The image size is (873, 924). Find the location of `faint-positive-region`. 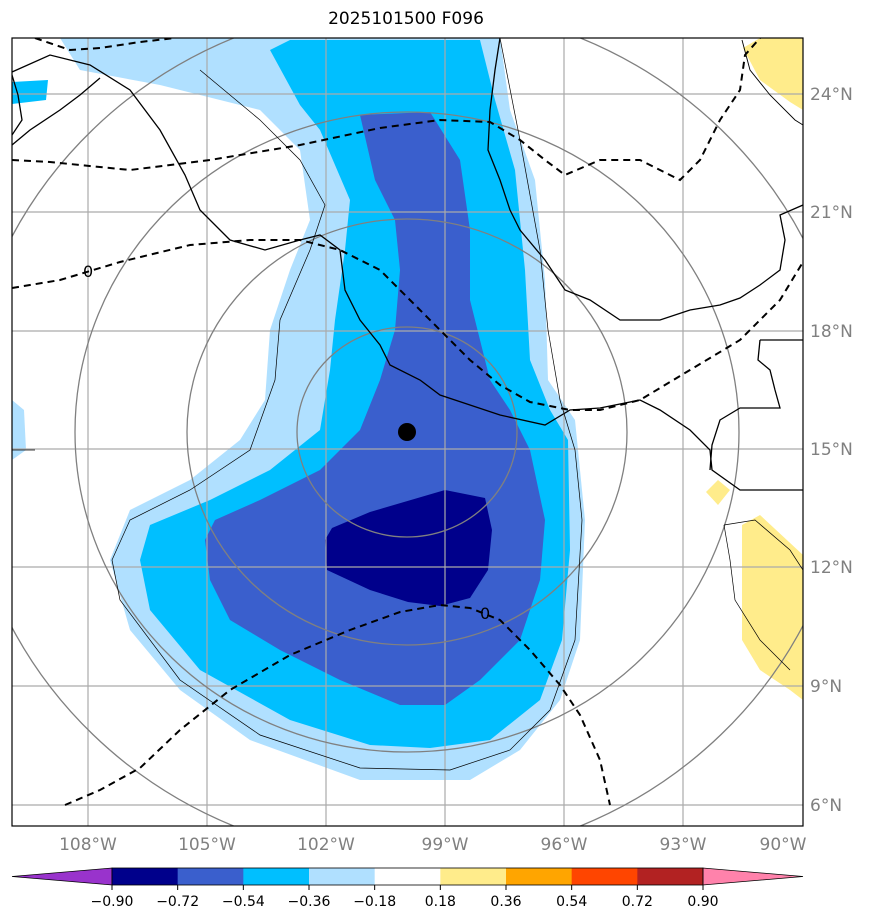

faint-positive-region is located at coordinates (754, 369).